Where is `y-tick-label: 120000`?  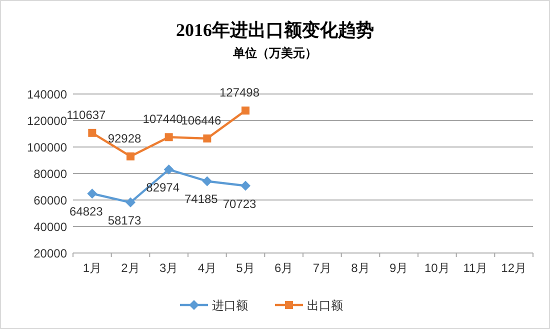 y-tick-label: 120000 is located at coordinates (47, 121).